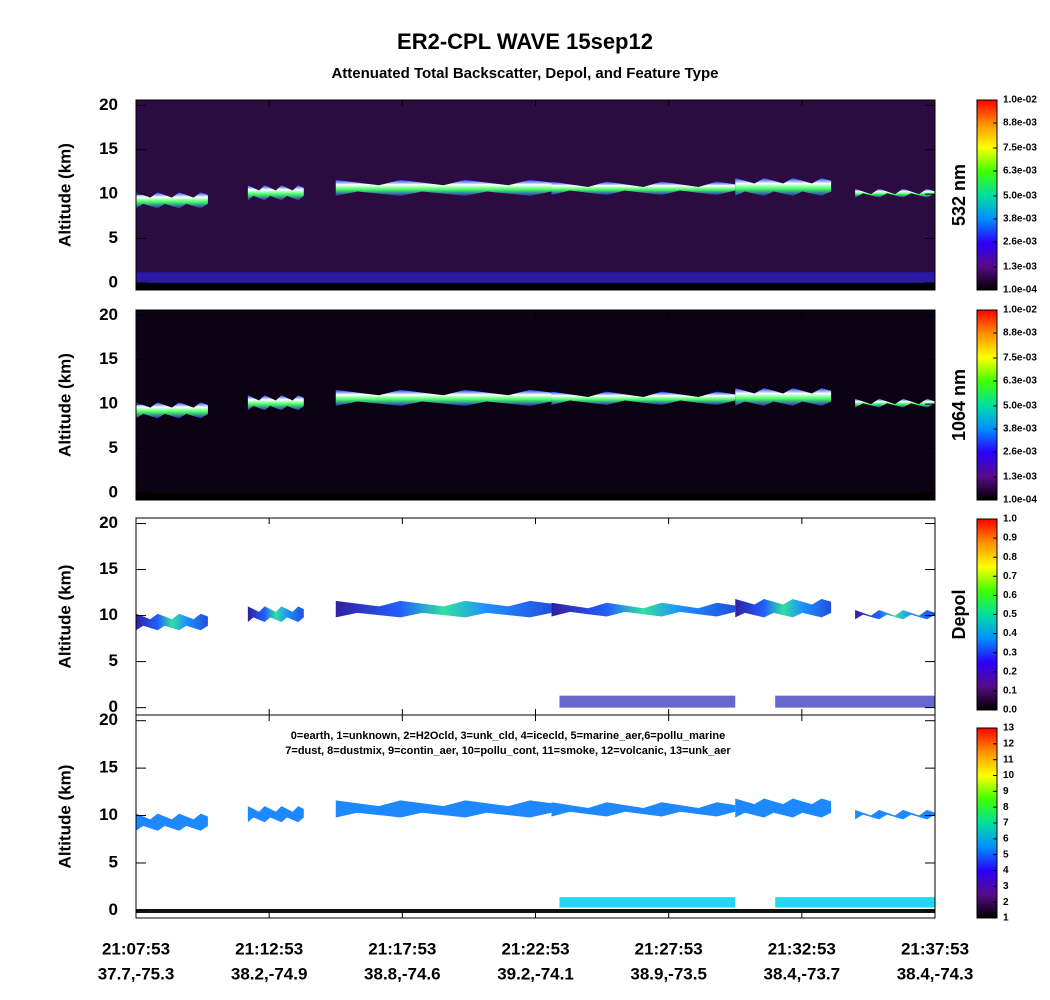 This screenshot has height=1000, width=1050. Describe the element at coordinates (1010, 652) in the screenshot. I see `colorbar-tick-label: 0.3` at that location.